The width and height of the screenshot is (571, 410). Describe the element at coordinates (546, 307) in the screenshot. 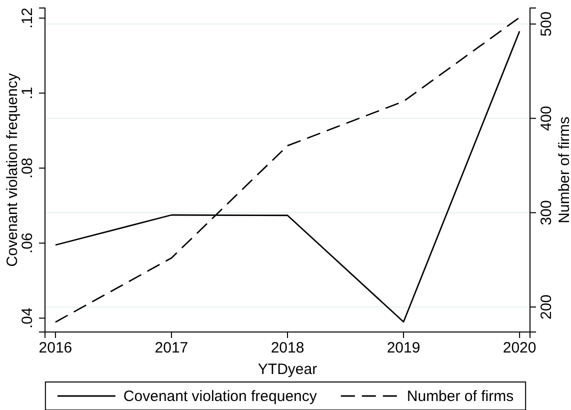

I see `y2-tick-label: 200` at that location.